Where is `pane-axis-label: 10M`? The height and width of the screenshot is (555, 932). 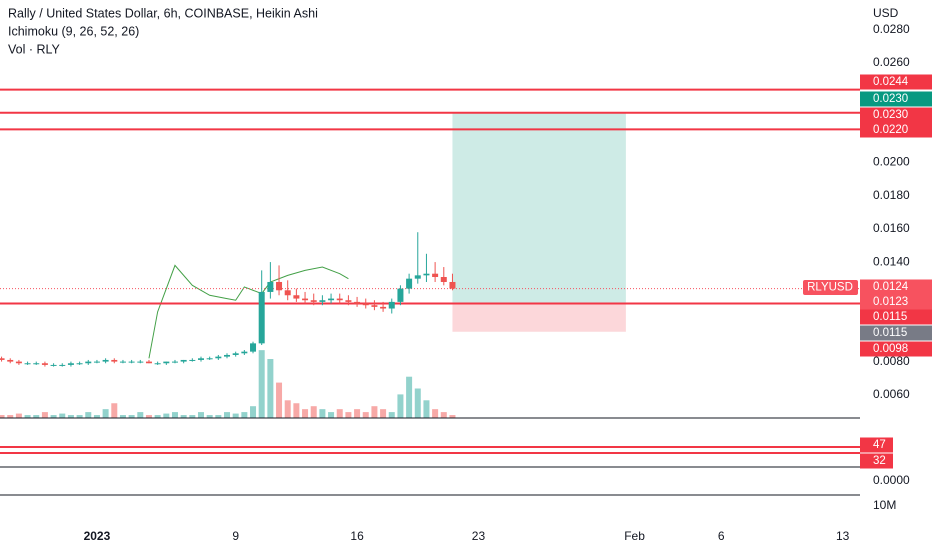 pane-axis-label: 10M is located at coordinates (884, 505).